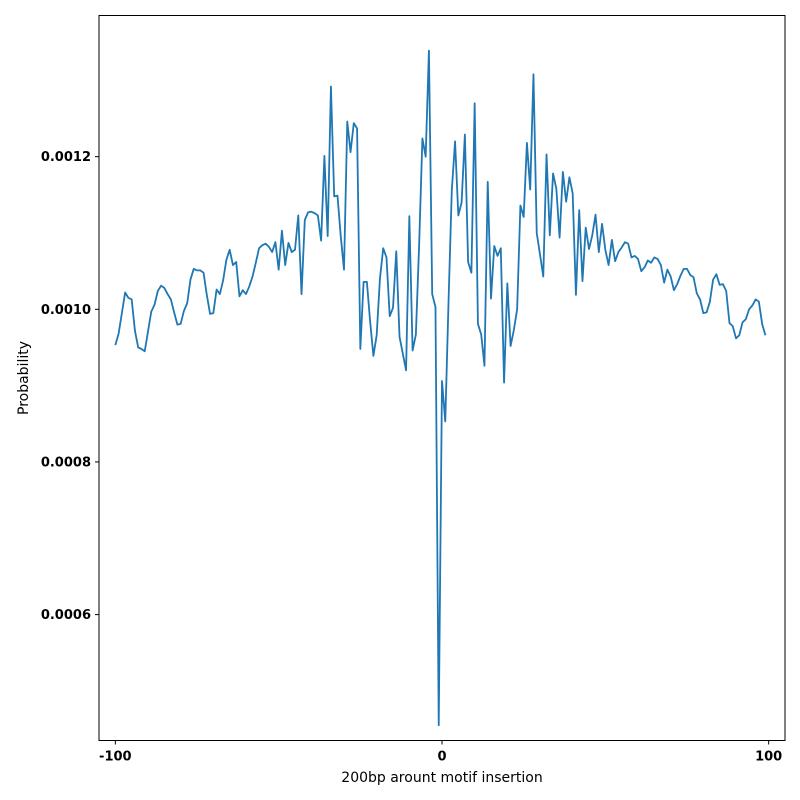 This screenshot has height=800, width=800. I want to click on x-tick-label: 100, so click(768, 757).